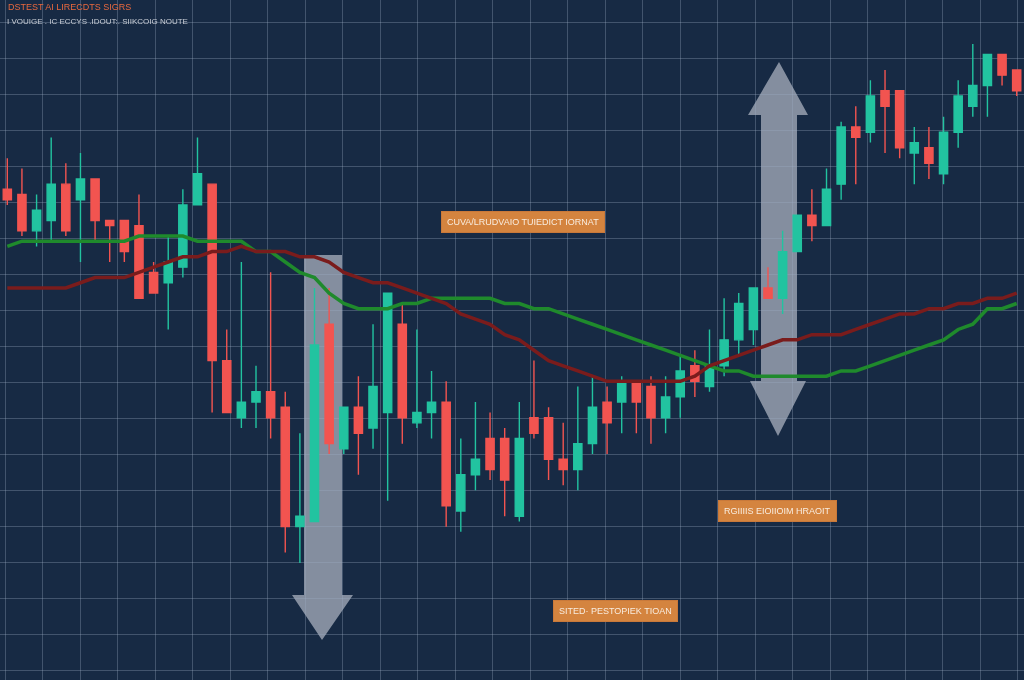 The width and height of the screenshot is (1024, 680). What do you see at coordinates (70, 7) in the screenshot?
I see `chart-title: DSTEST AI LIRECDTS SIGRS` at bounding box center [70, 7].